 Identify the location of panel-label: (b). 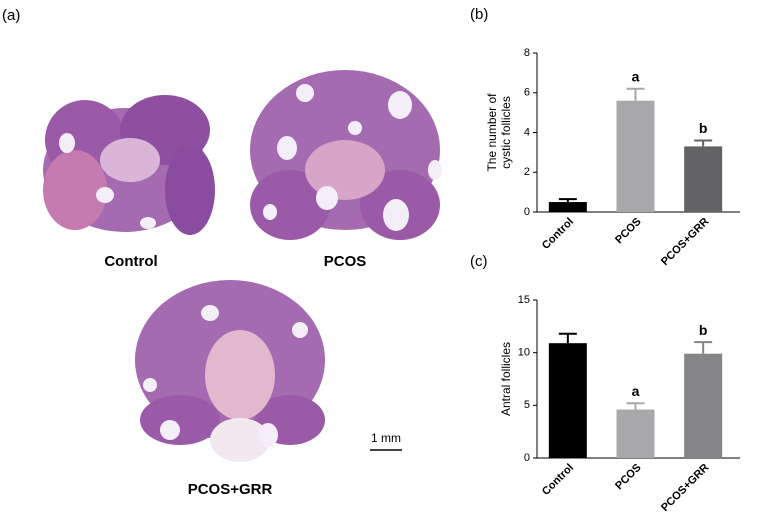
(479, 14).